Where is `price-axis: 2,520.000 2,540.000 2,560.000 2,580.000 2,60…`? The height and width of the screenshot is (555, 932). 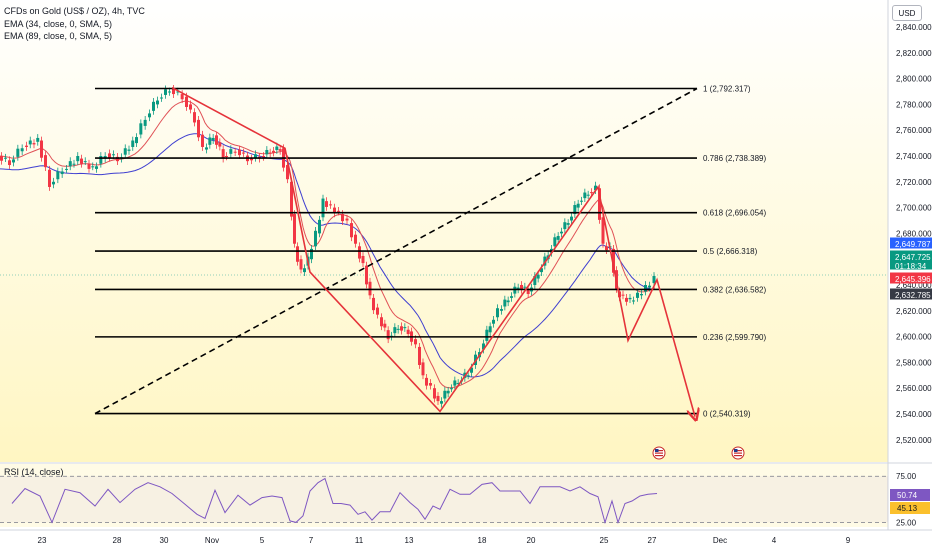
price-axis: 2,520.000 2,540.000 2,560.000 2,580.000 2,60… is located at coordinates (914, 234).